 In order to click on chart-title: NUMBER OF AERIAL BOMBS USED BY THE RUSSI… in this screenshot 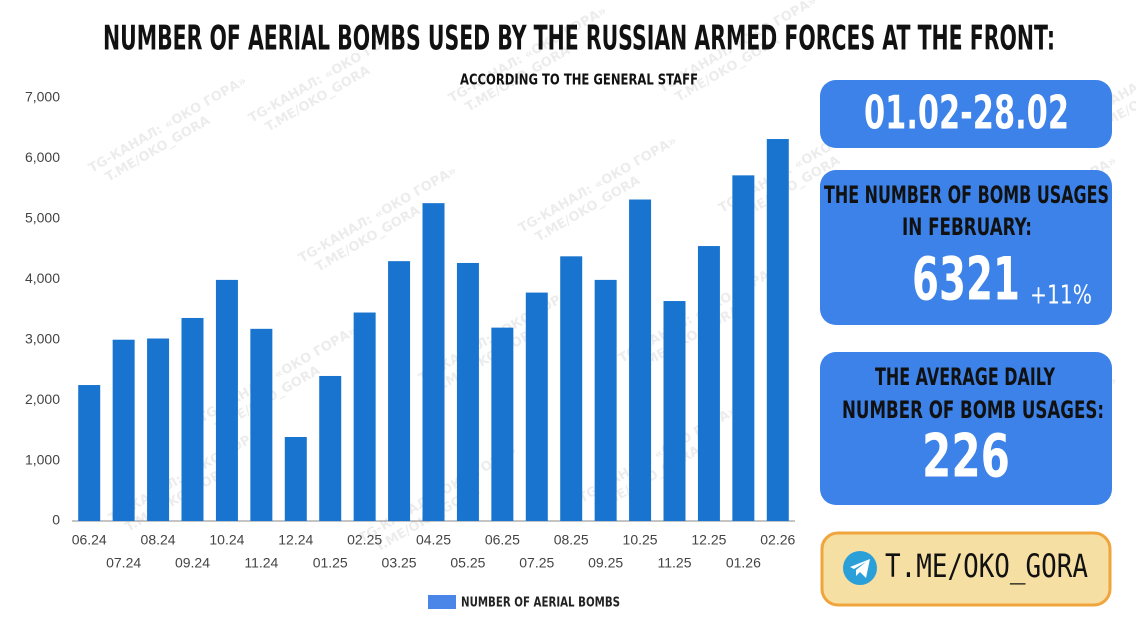, I will do `click(579, 39)`.